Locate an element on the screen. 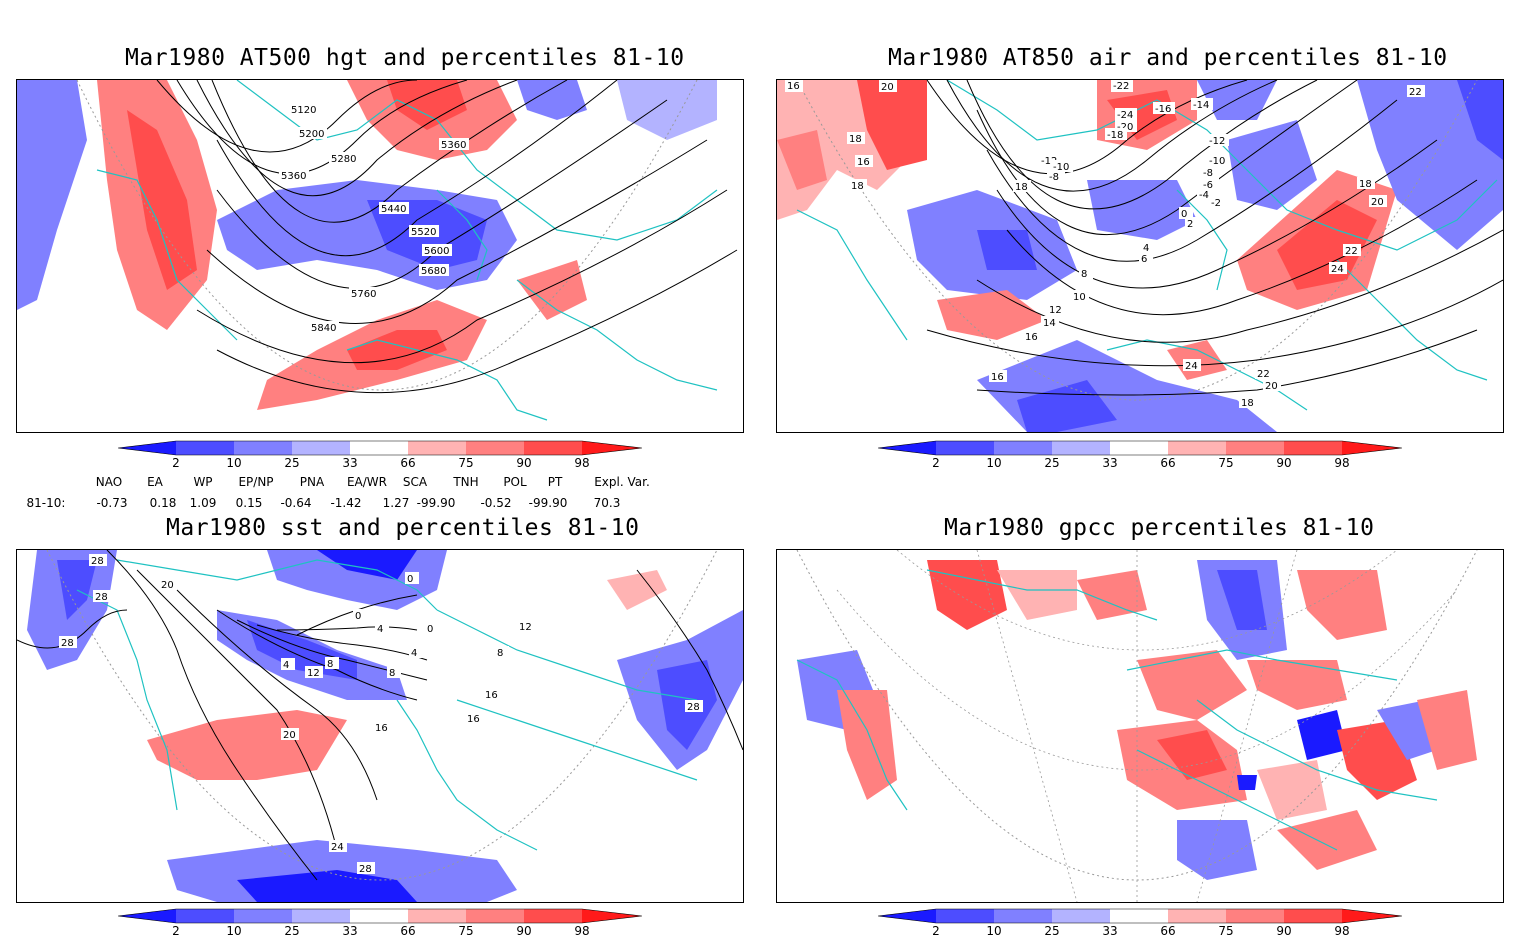 Image resolution: width=1520 pixels, height=940 pixels. contour-label: 8 is located at coordinates (392, 673).